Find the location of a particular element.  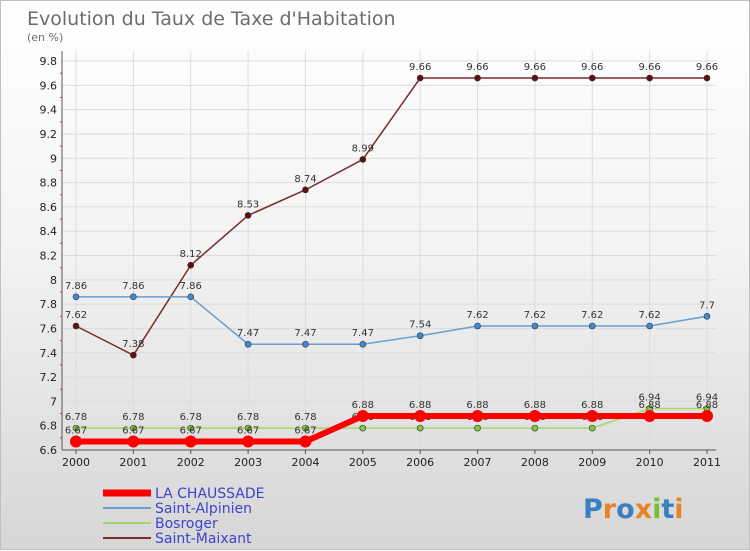

y-tick-label: 7.8 is located at coordinates (49, 304).